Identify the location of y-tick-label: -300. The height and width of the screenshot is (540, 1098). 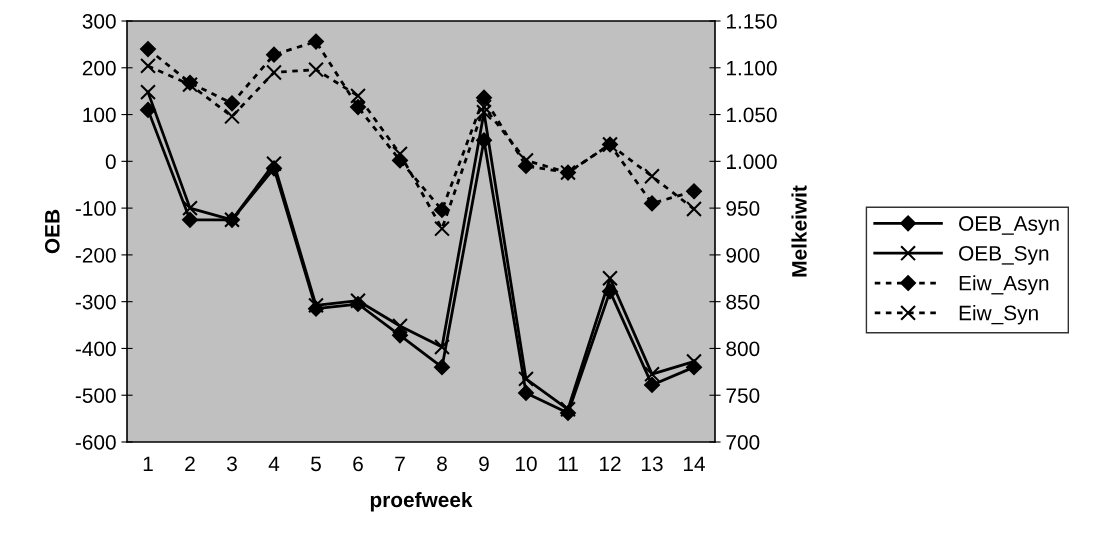
(95, 302).